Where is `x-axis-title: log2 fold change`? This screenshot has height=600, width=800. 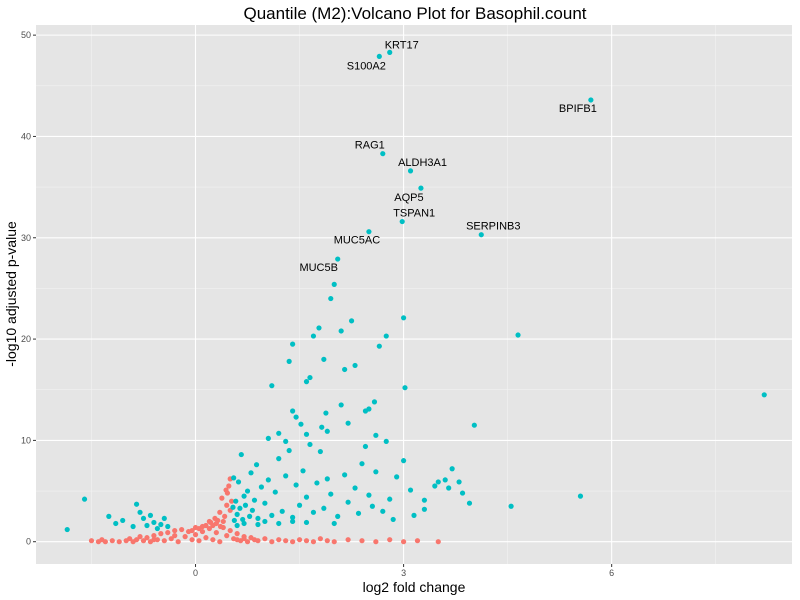 x-axis-title: log2 fold change is located at coordinates (414, 587).